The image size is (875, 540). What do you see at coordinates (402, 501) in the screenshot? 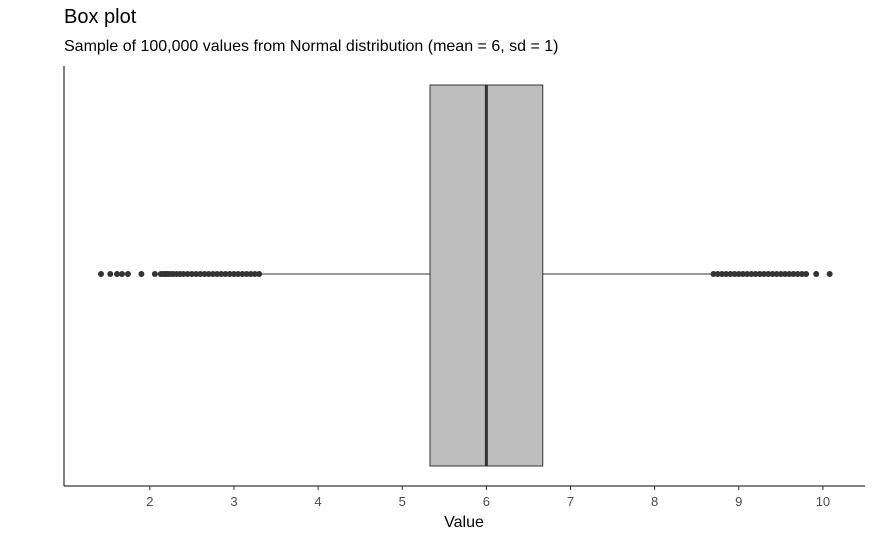
I see `x-tick-label: 5` at bounding box center [402, 501].